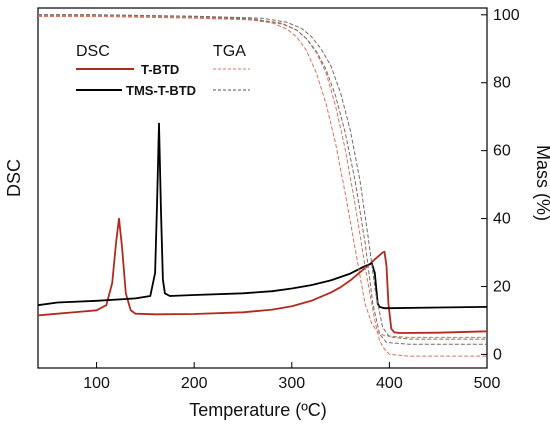 The height and width of the screenshot is (429, 550). Describe the element at coordinates (497, 354) in the screenshot. I see `y-right-tick-label: 0` at that location.